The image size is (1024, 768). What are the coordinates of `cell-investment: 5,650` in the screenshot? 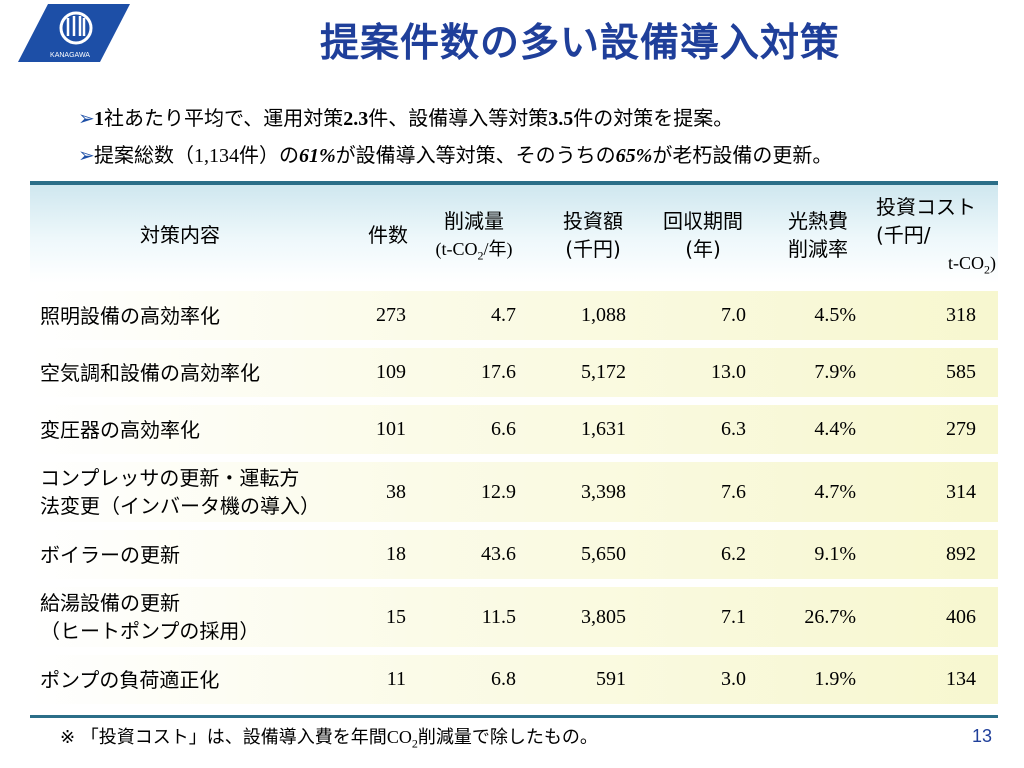 It's located at (603, 554).